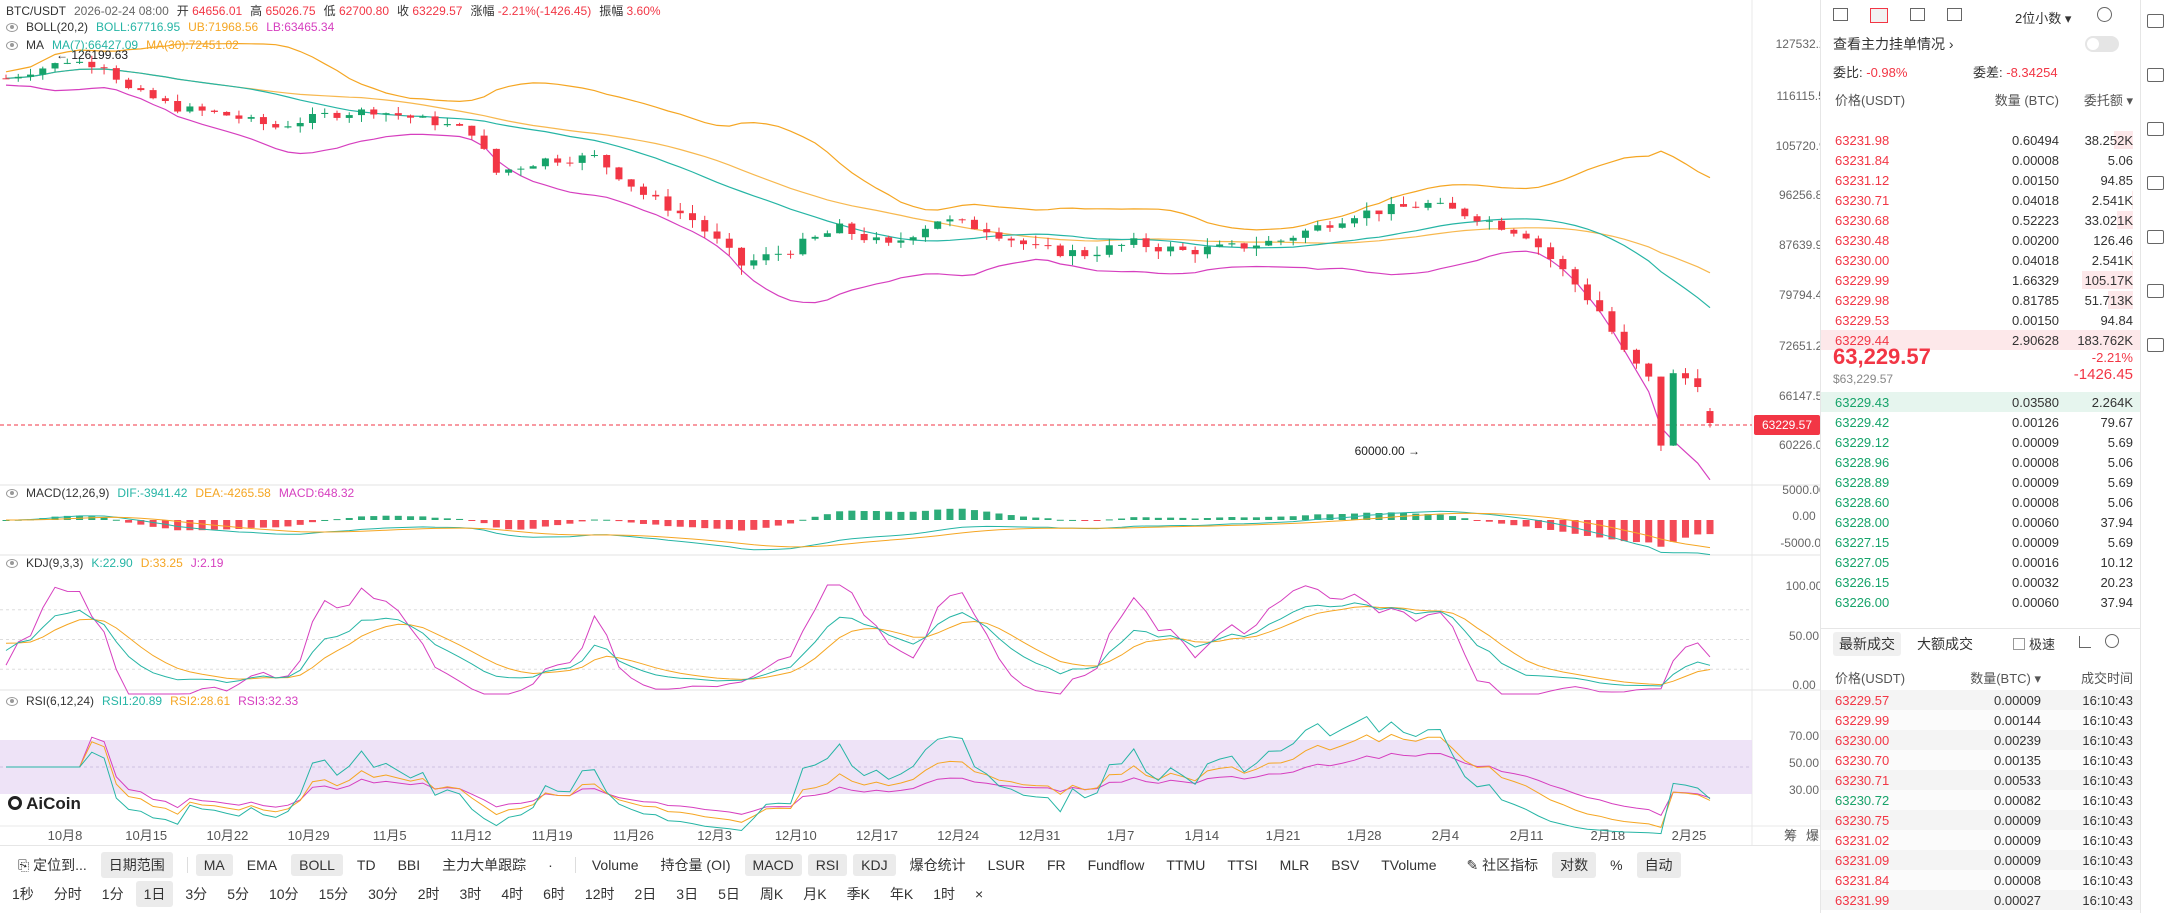 The width and height of the screenshot is (2169, 913). I want to click on sub-indicator-5: 爆仓统计, so click(937, 865).